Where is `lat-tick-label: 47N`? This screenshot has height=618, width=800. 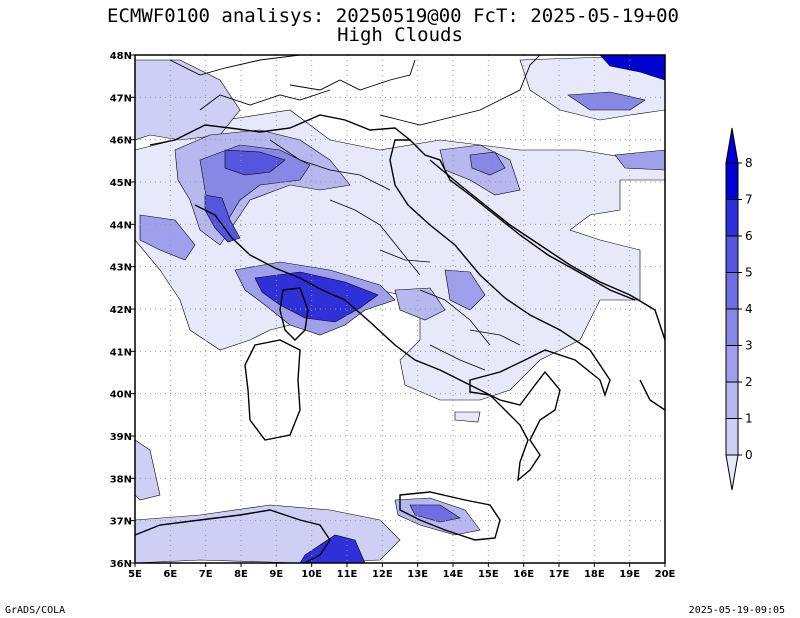 lat-tick-label: 47N is located at coordinates (121, 98).